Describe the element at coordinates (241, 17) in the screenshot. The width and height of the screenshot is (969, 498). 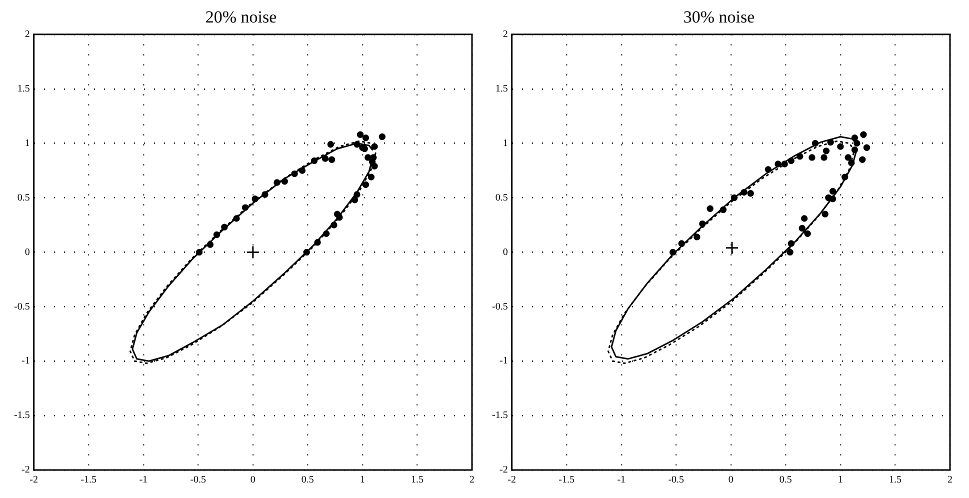
I see `chart-title: 20% noise` at that location.